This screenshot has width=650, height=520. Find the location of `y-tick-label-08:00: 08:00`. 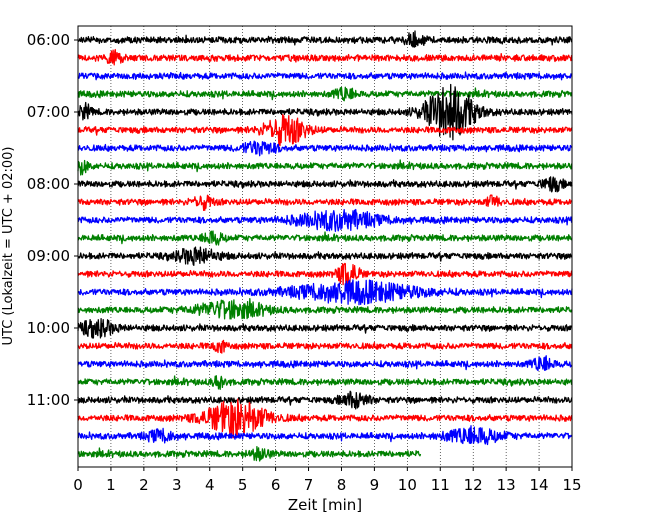

y-tick-label-08:00: 08:00 is located at coordinates (48, 184).